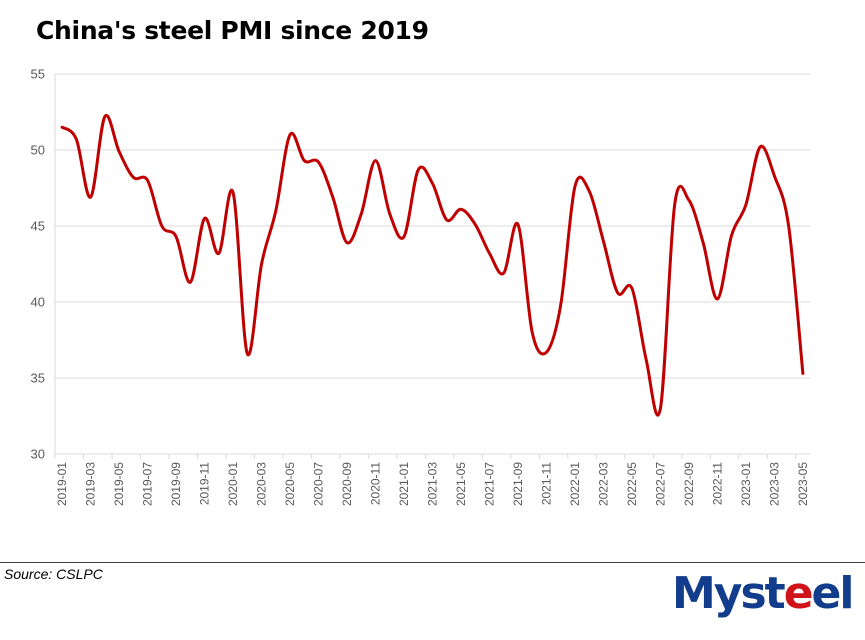  What do you see at coordinates (432, 562) in the screenshot?
I see `footer-divider` at bounding box center [432, 562].